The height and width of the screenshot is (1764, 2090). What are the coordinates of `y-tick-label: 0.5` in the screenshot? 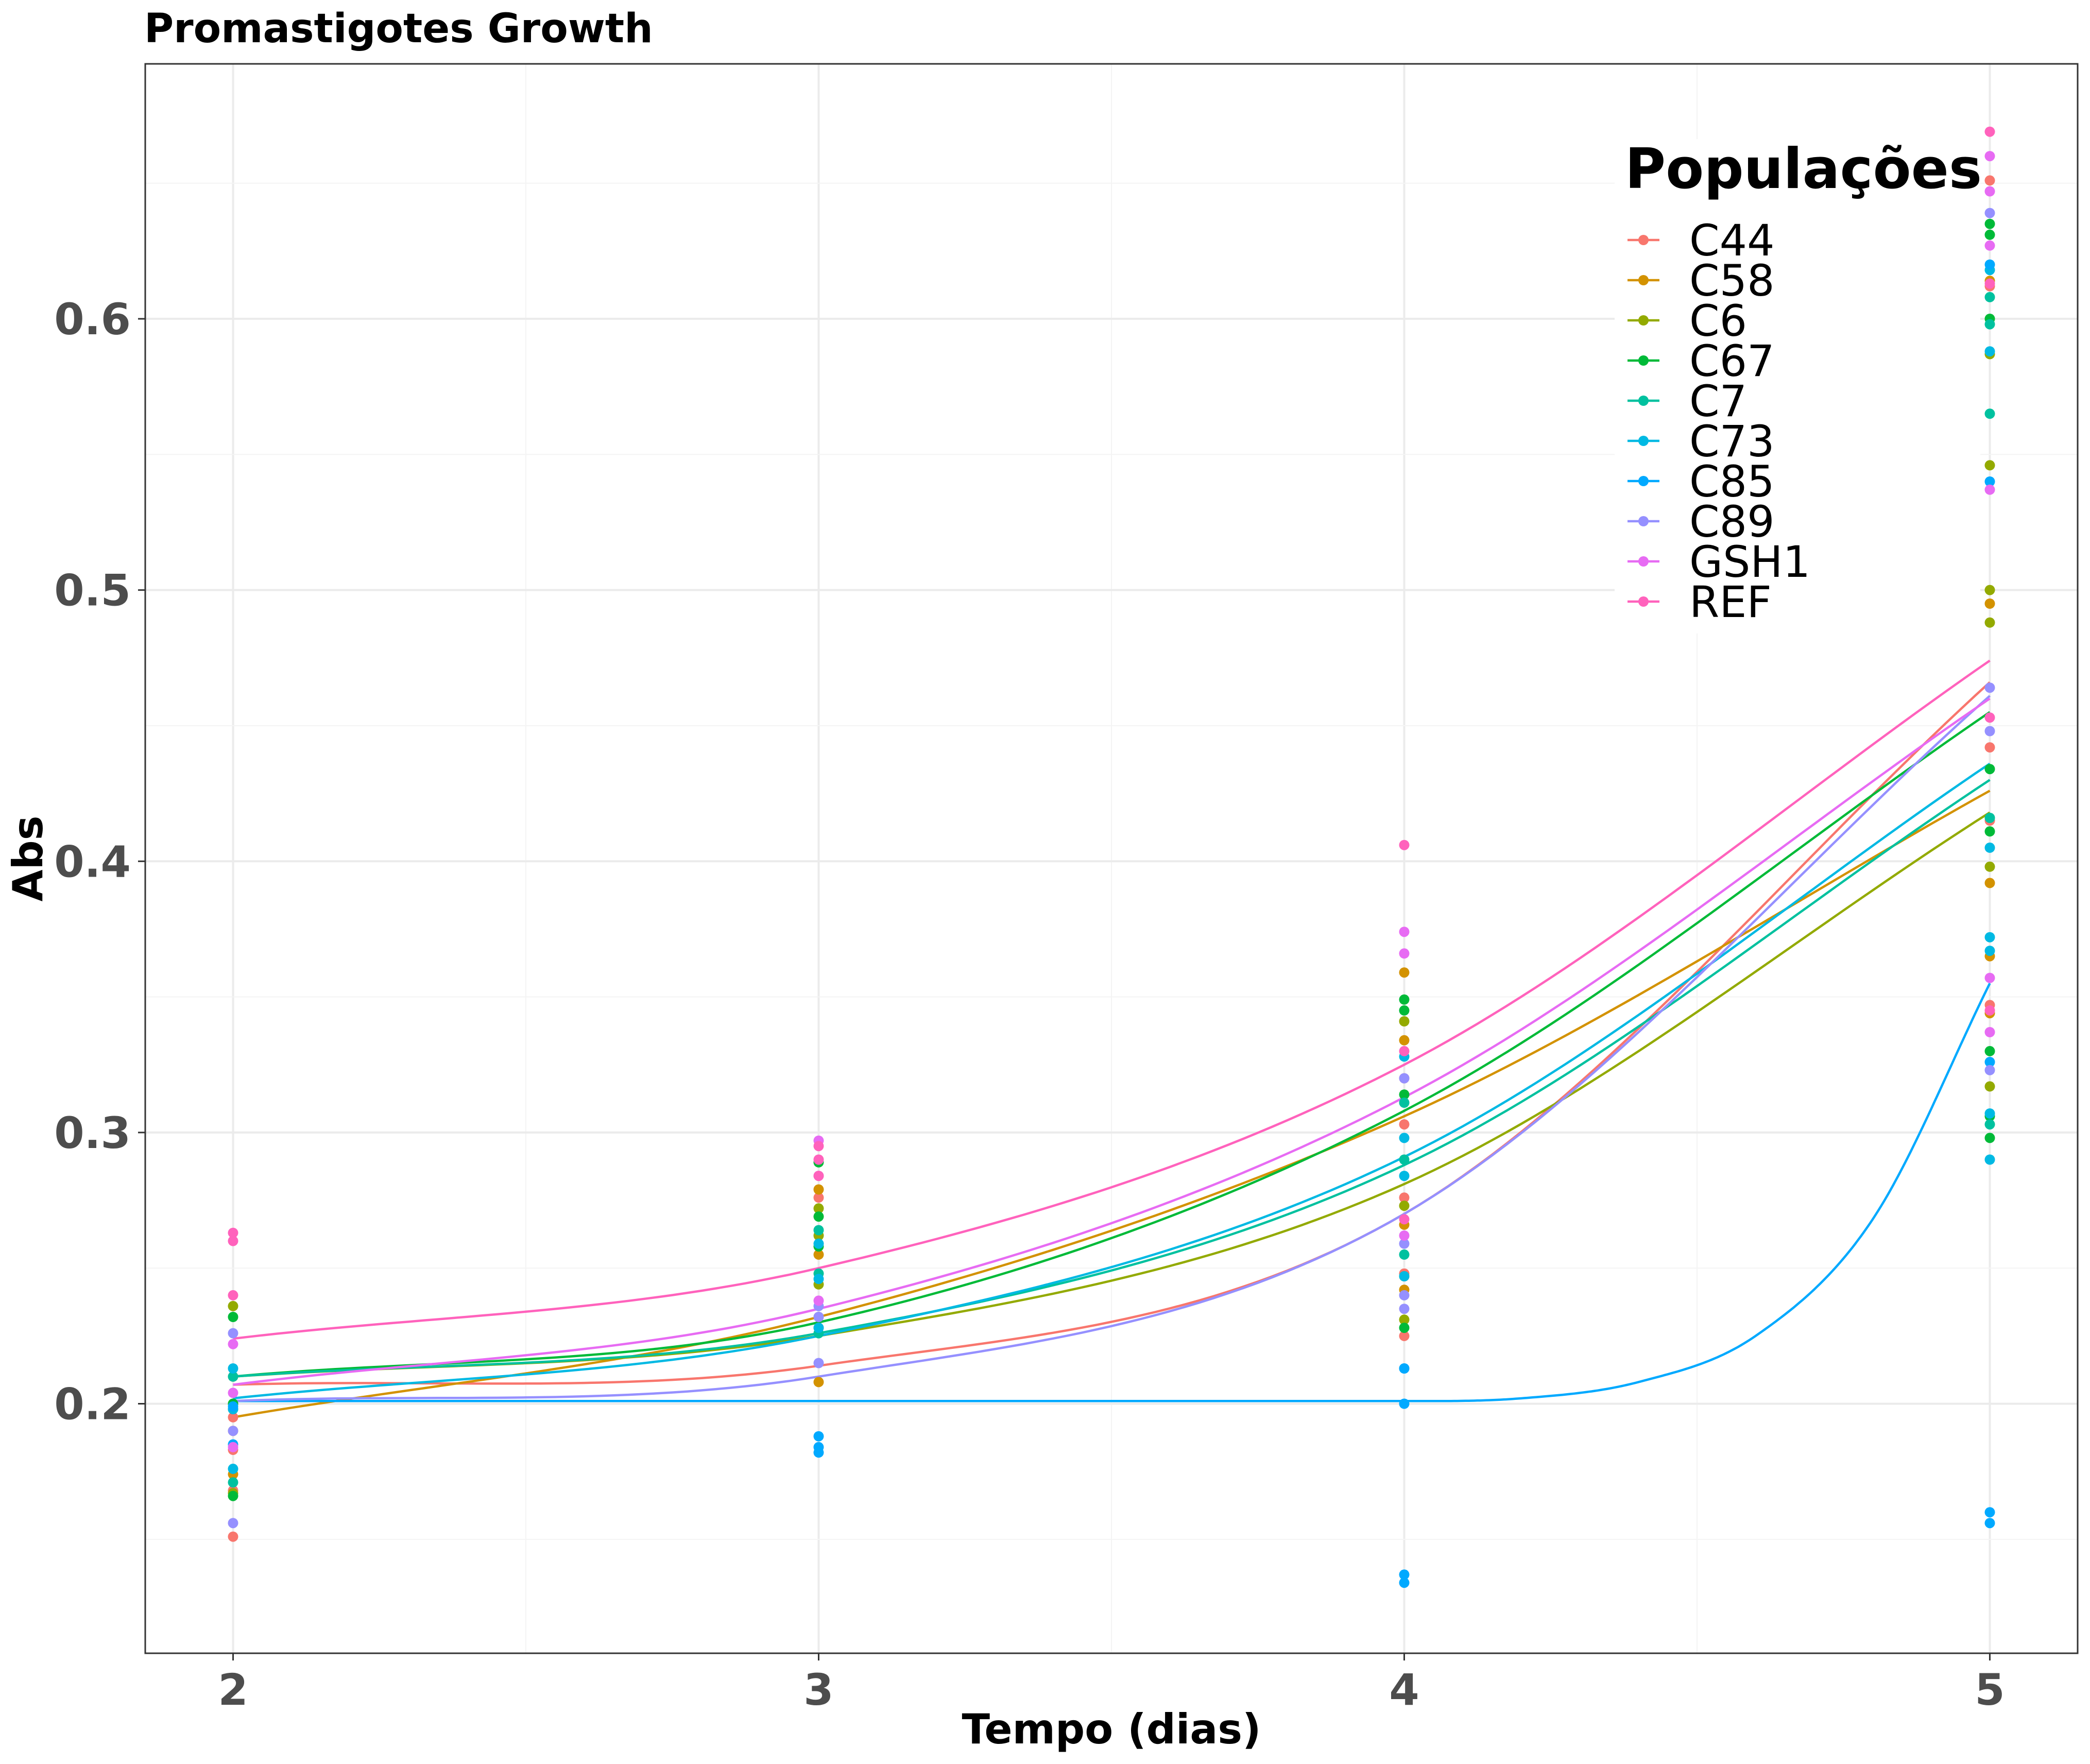 It's located at (92, 591).